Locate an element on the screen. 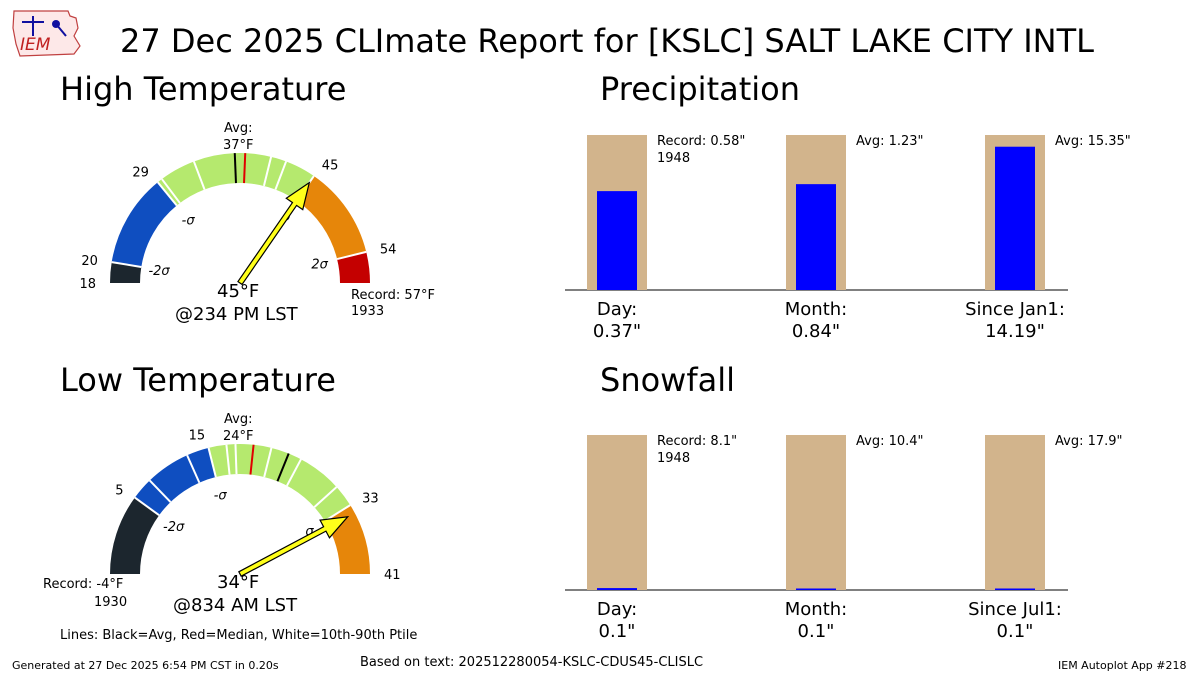 The height and width of the screenshot is (675, 1200). gauge-band-normal is located at coordinates (279, 482).